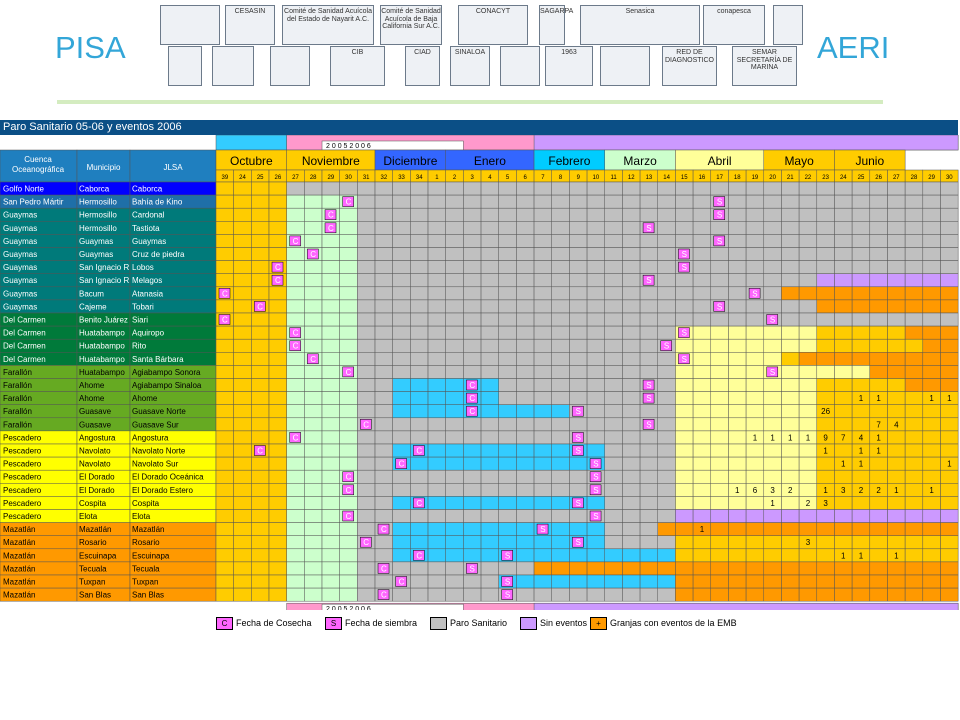  What do you see at coordinates (102, 346) in the screenshot?
I see `row-municipio-text: Huatabampo` at bounding box center [102, 346].